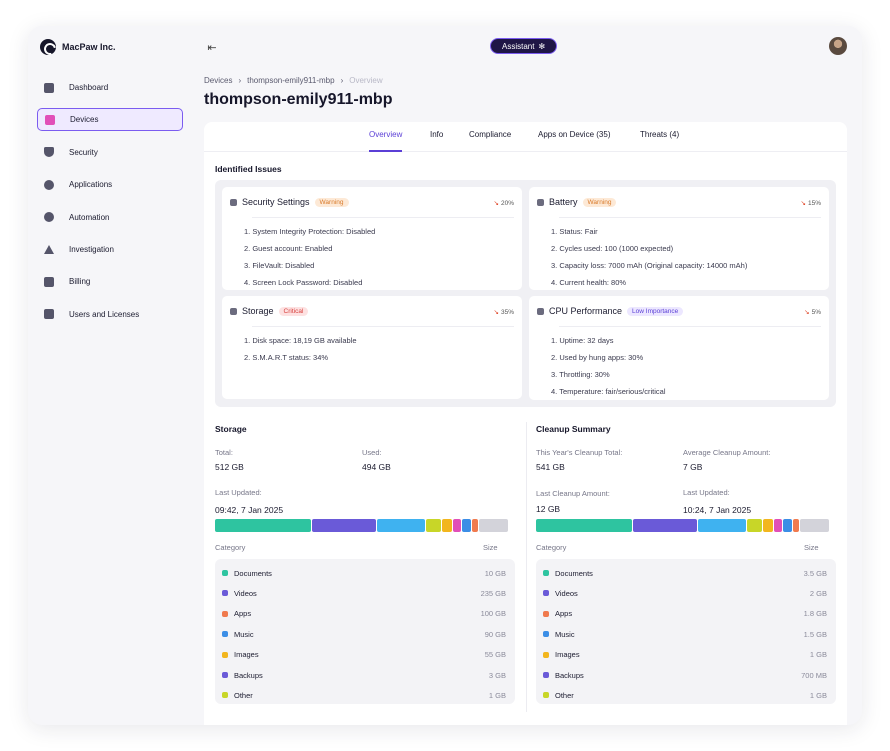 This screenshot has width=890, height=751. I want to click on sidebar-item-devices: Devices, so click(110, 120).